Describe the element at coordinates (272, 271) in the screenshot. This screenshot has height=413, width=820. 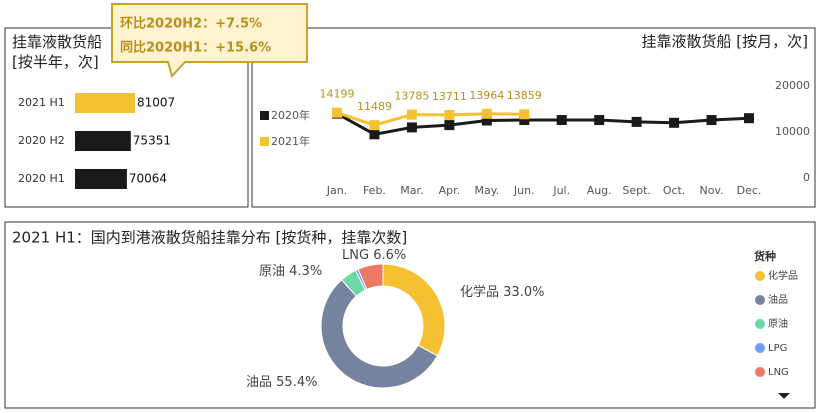
I see `data-label-name: 原油` at that location.